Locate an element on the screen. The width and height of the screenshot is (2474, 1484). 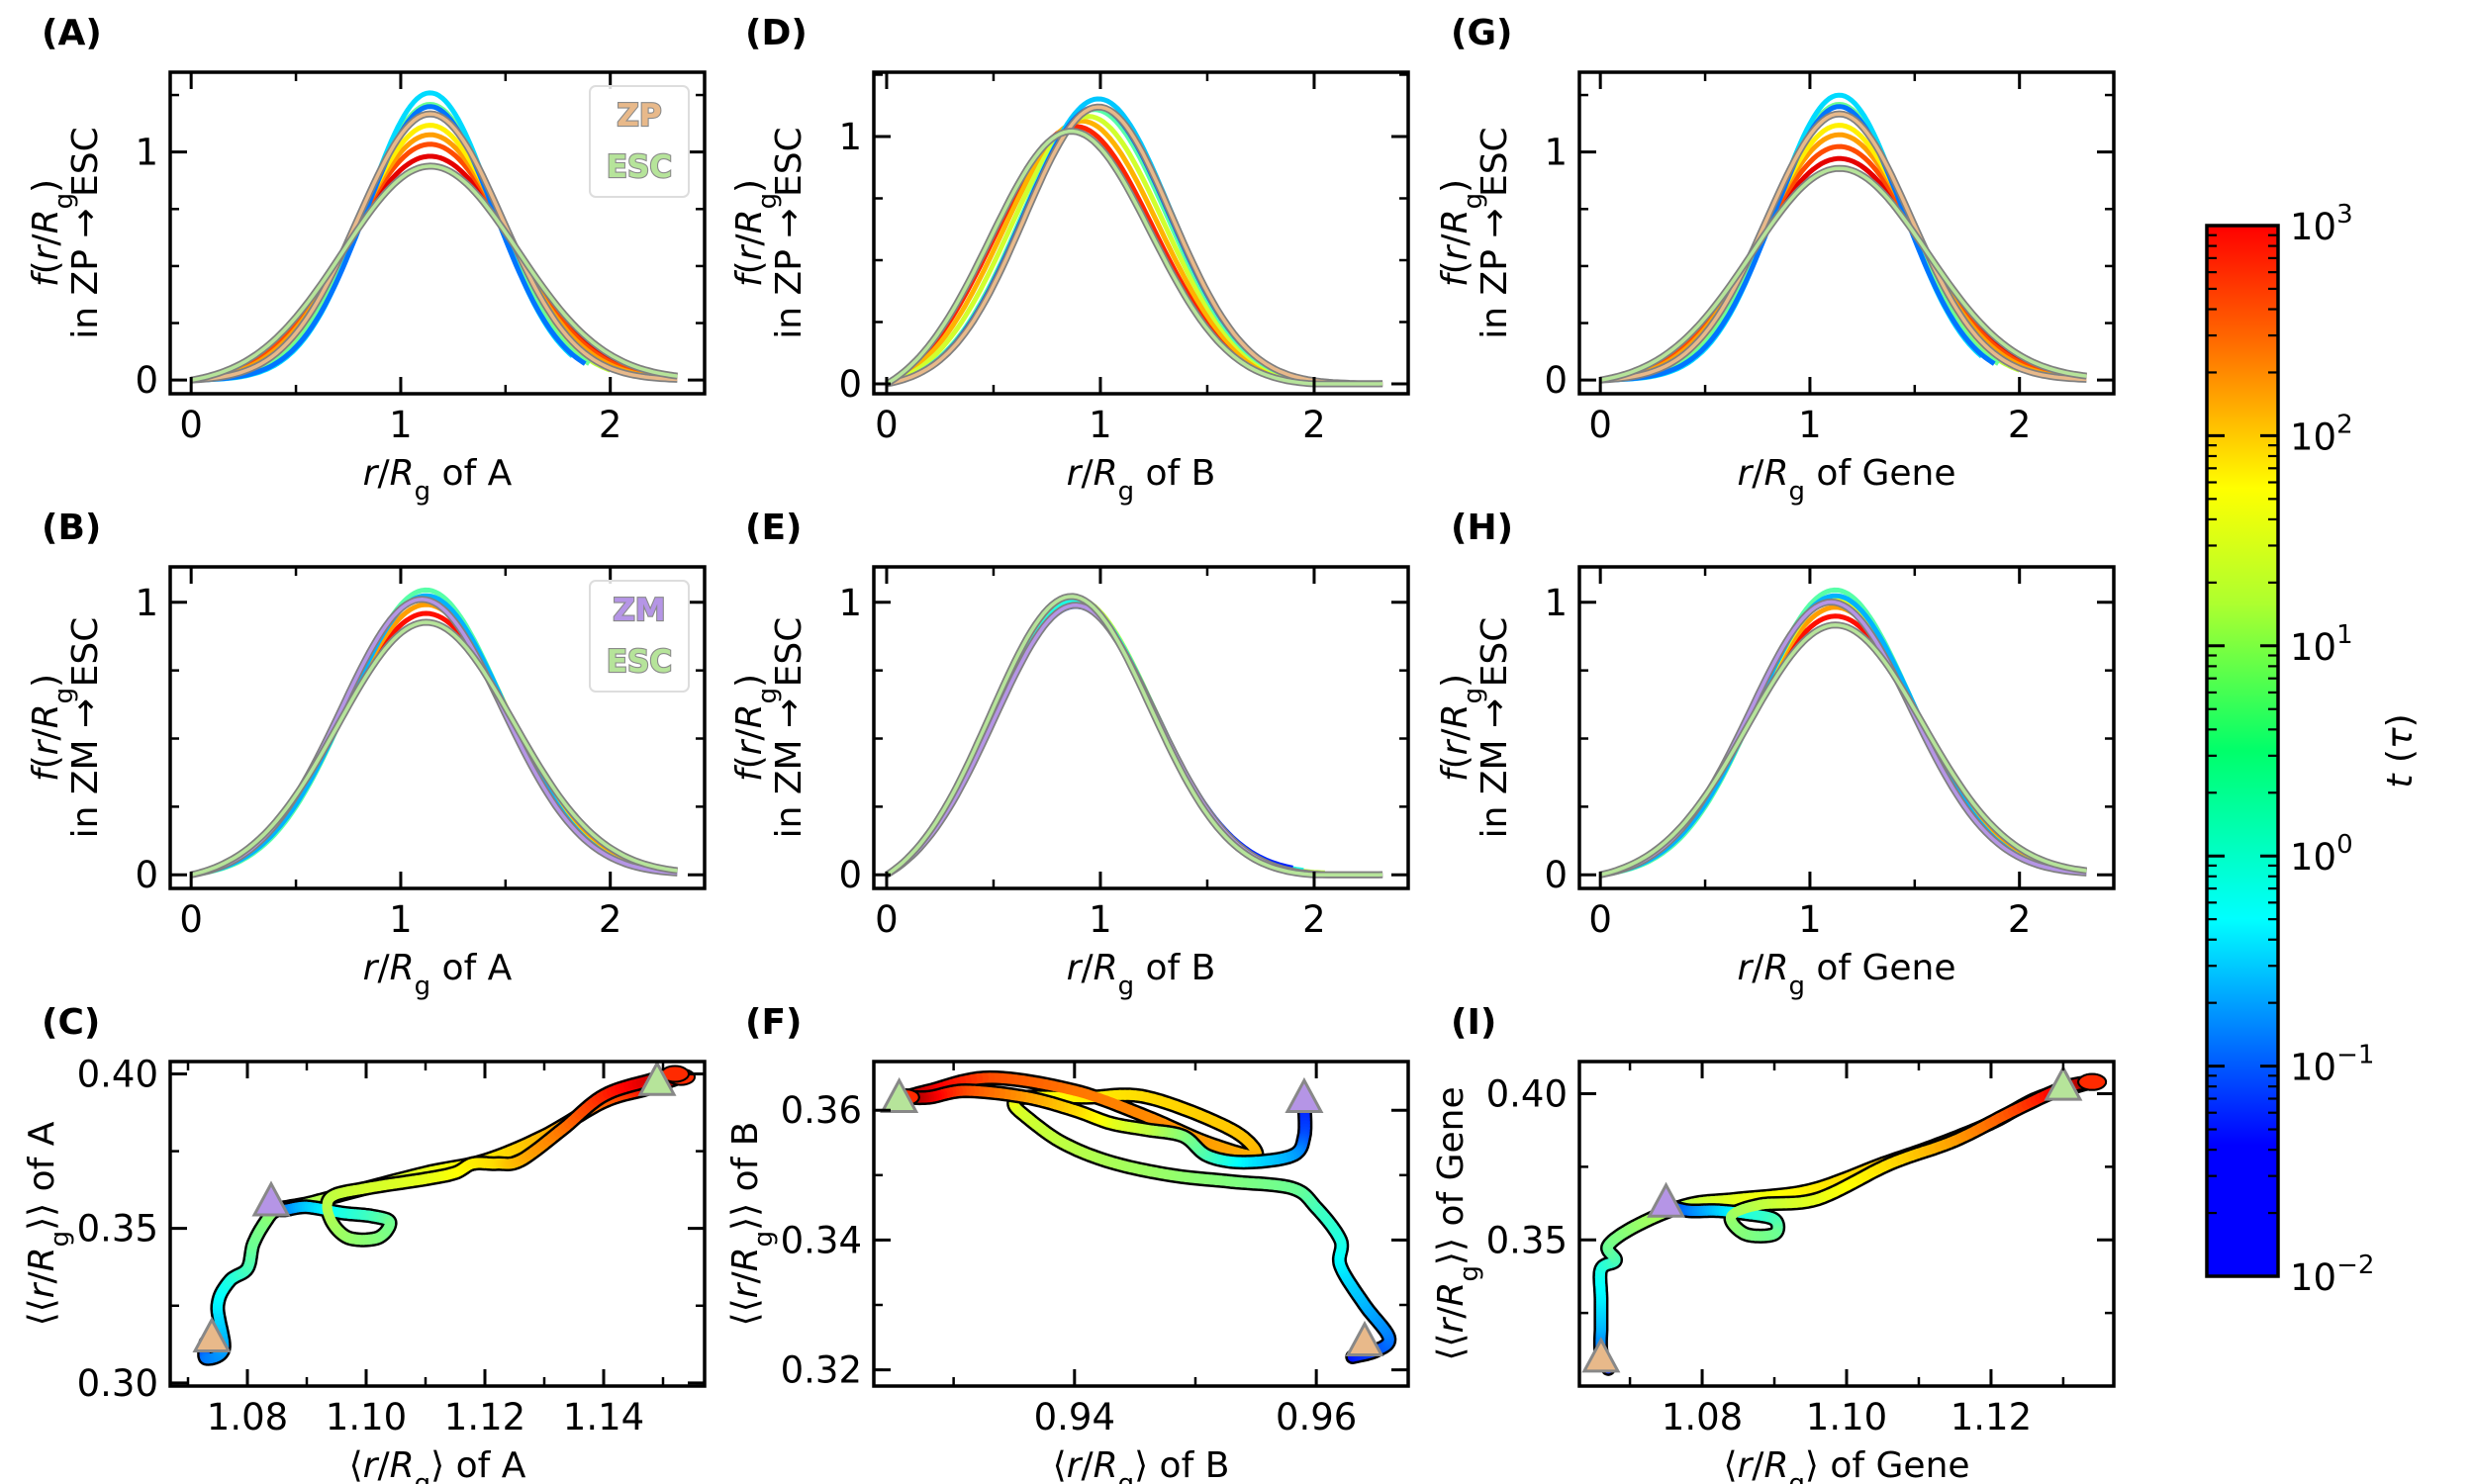
y-axis-label: ⟨⟨r/Rg⟩⟩ of Gene is located at coordinates (1457, 1223).